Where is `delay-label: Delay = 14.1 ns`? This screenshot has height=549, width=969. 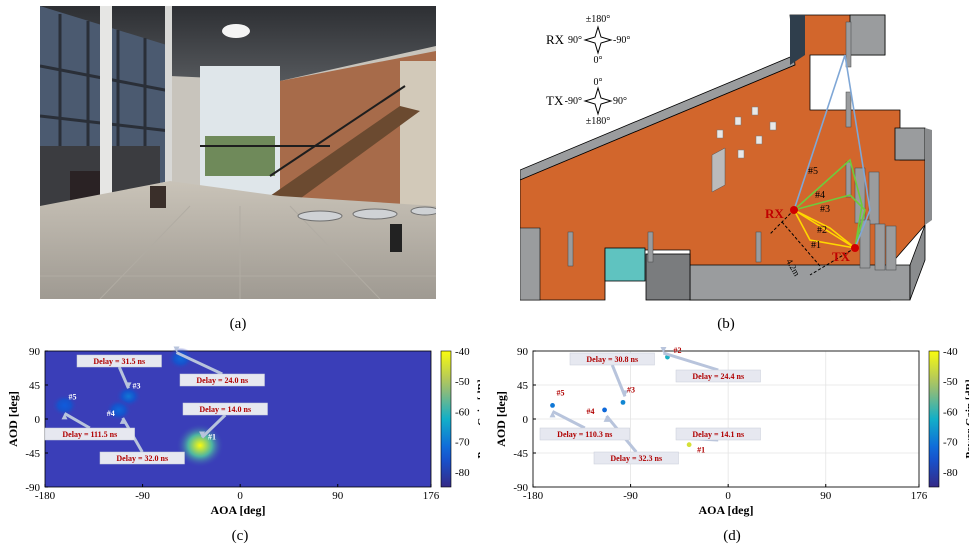
delay-label: Delay = 14.1 ns is located at coordinates (718, 434).